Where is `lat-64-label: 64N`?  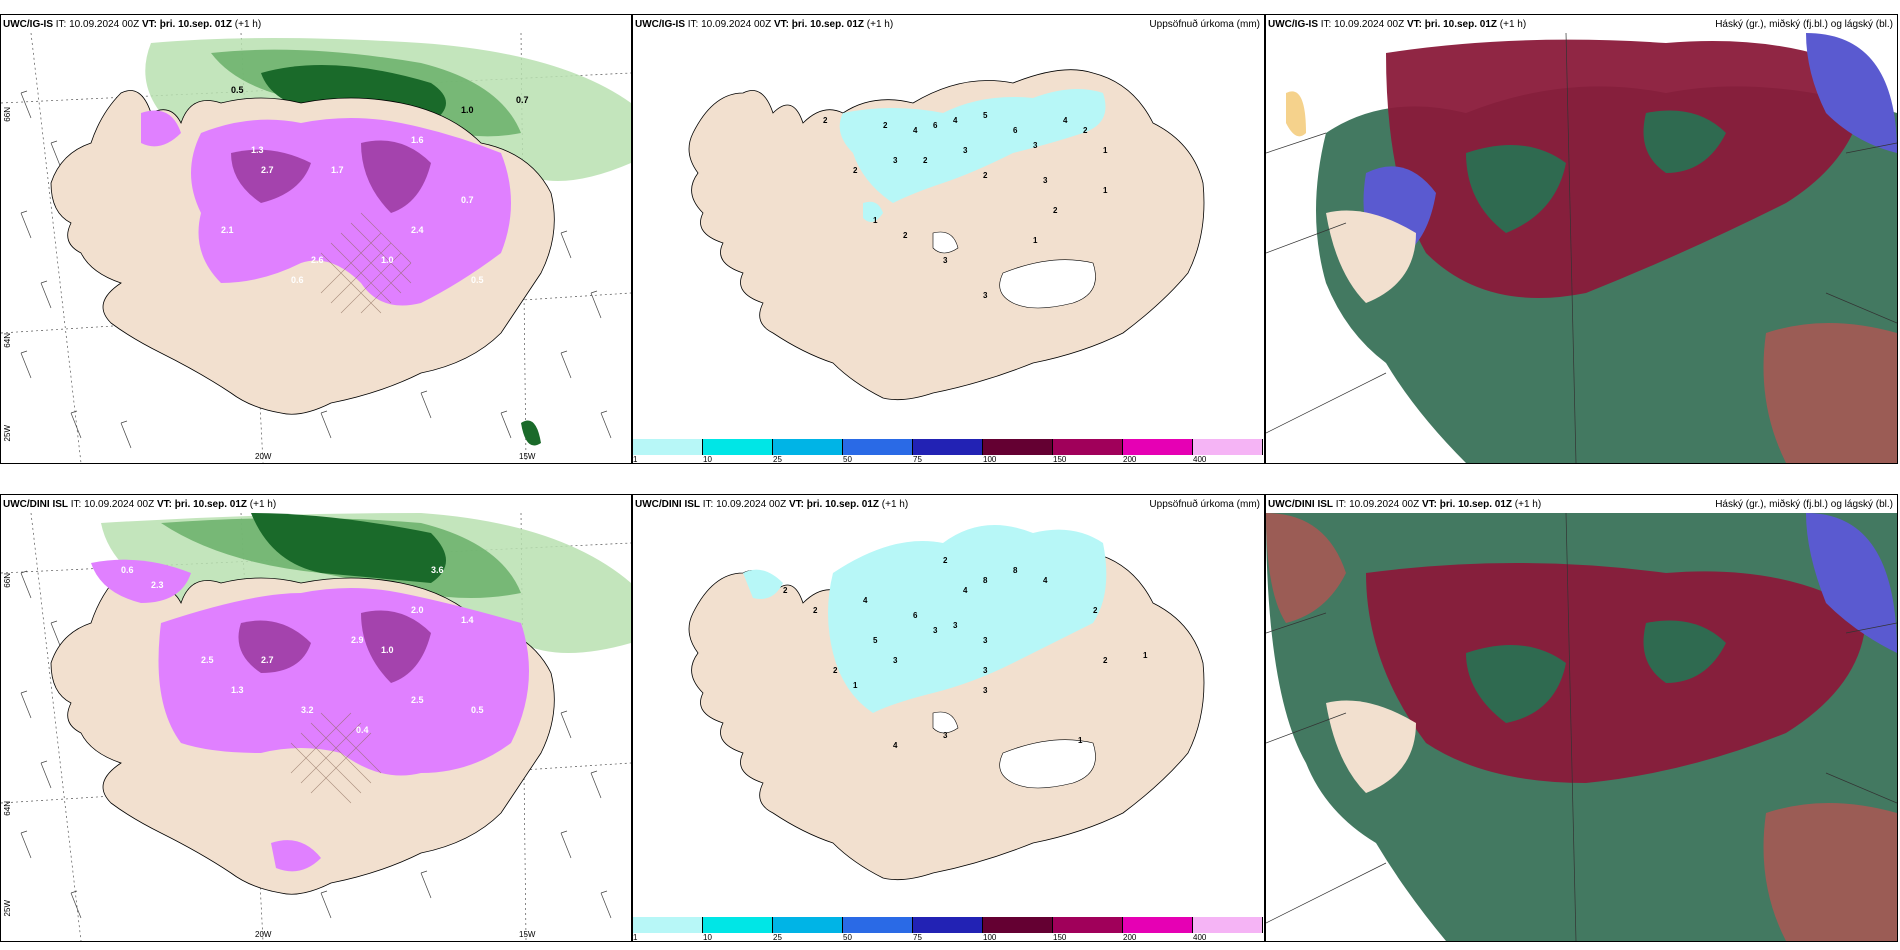
lat-64-label: 64N is located at coordinates (7, 808).